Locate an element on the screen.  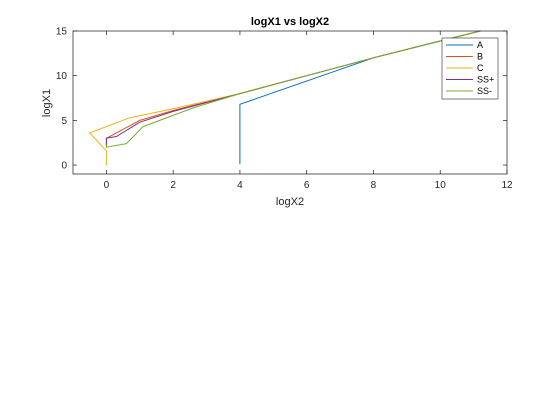
legend-label-ss-plus: SS+ is located at coordinates (485, 80).